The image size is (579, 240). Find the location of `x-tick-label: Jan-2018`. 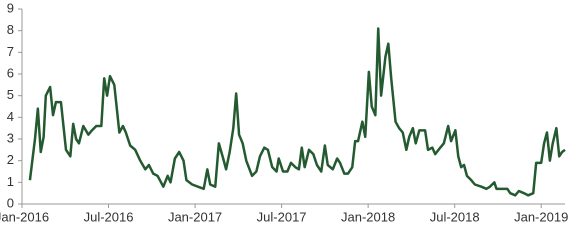

x-tick-label: Jan-2018 is located at coordinates (368, 216).